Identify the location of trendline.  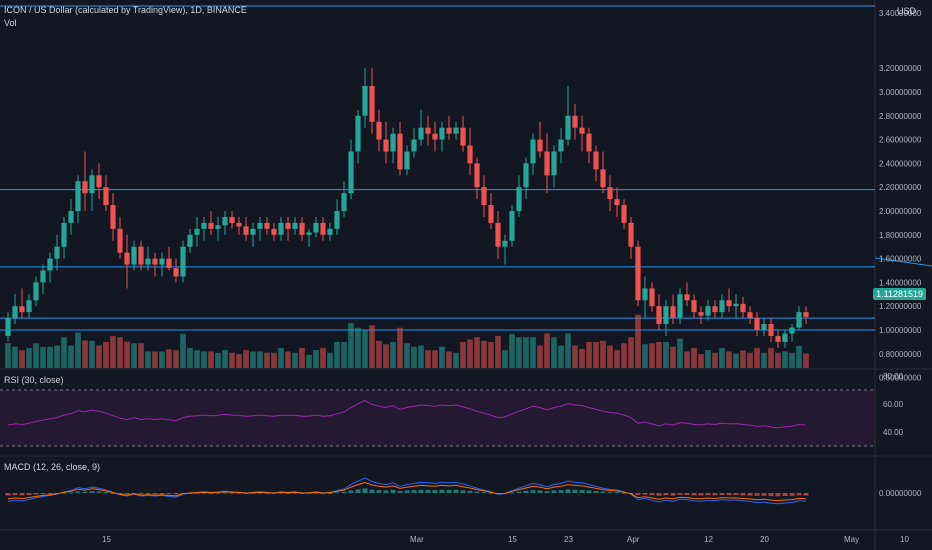
(903, 268).